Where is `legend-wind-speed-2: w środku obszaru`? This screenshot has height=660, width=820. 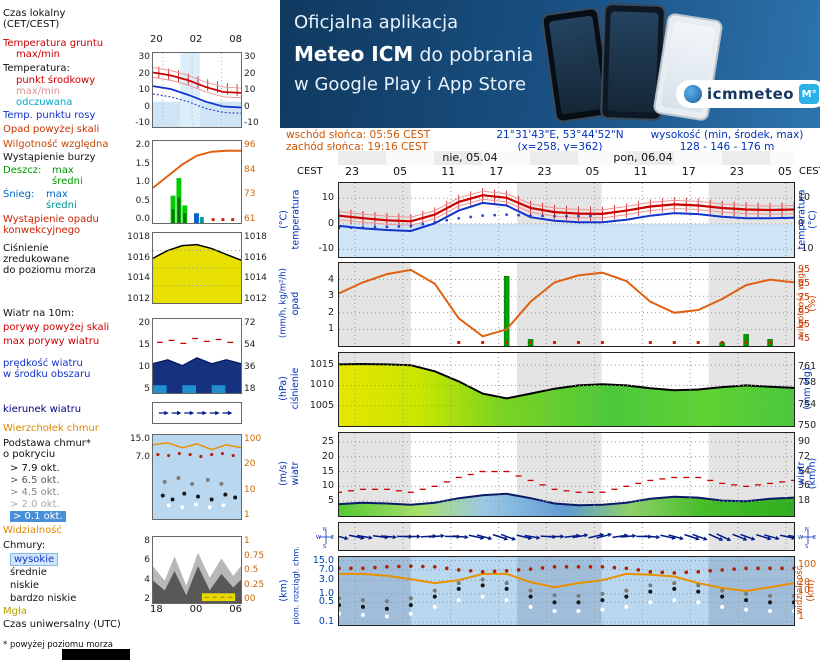 legend-wind-speed-2: w środku obszaru is located at coordinates (47, 374).